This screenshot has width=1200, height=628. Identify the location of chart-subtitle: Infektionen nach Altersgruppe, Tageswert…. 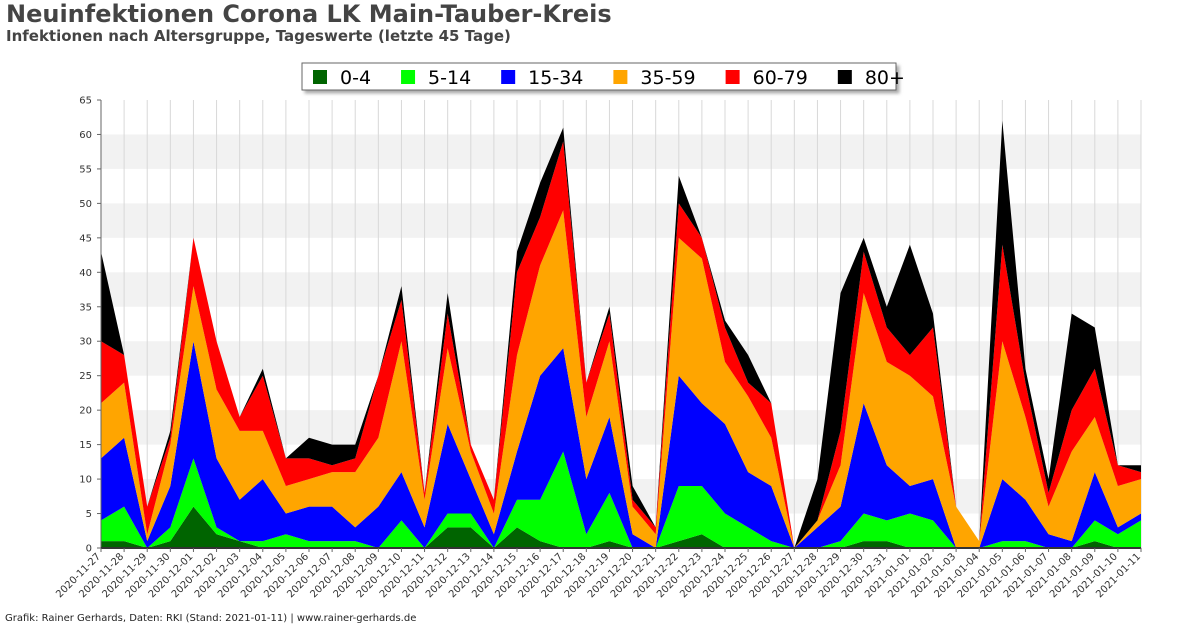
(258, 36).